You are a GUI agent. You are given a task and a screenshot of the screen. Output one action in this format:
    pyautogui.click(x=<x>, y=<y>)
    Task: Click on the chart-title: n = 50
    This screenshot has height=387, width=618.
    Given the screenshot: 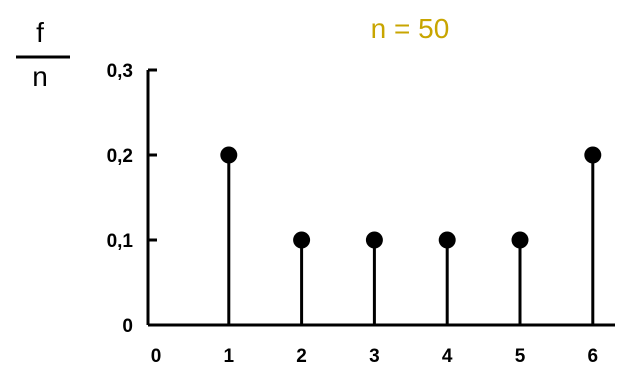 What is the action you would take?
    pyautogui.click(x=410, y=28)
    